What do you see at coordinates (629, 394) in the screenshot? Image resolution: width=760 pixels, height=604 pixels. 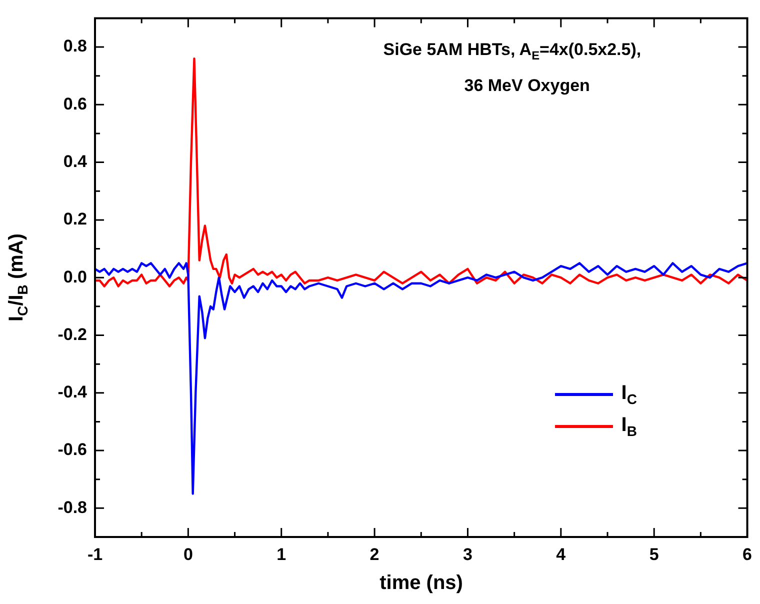 I see `legend-label: I$_{C}$` at bounding box center [629, 394].